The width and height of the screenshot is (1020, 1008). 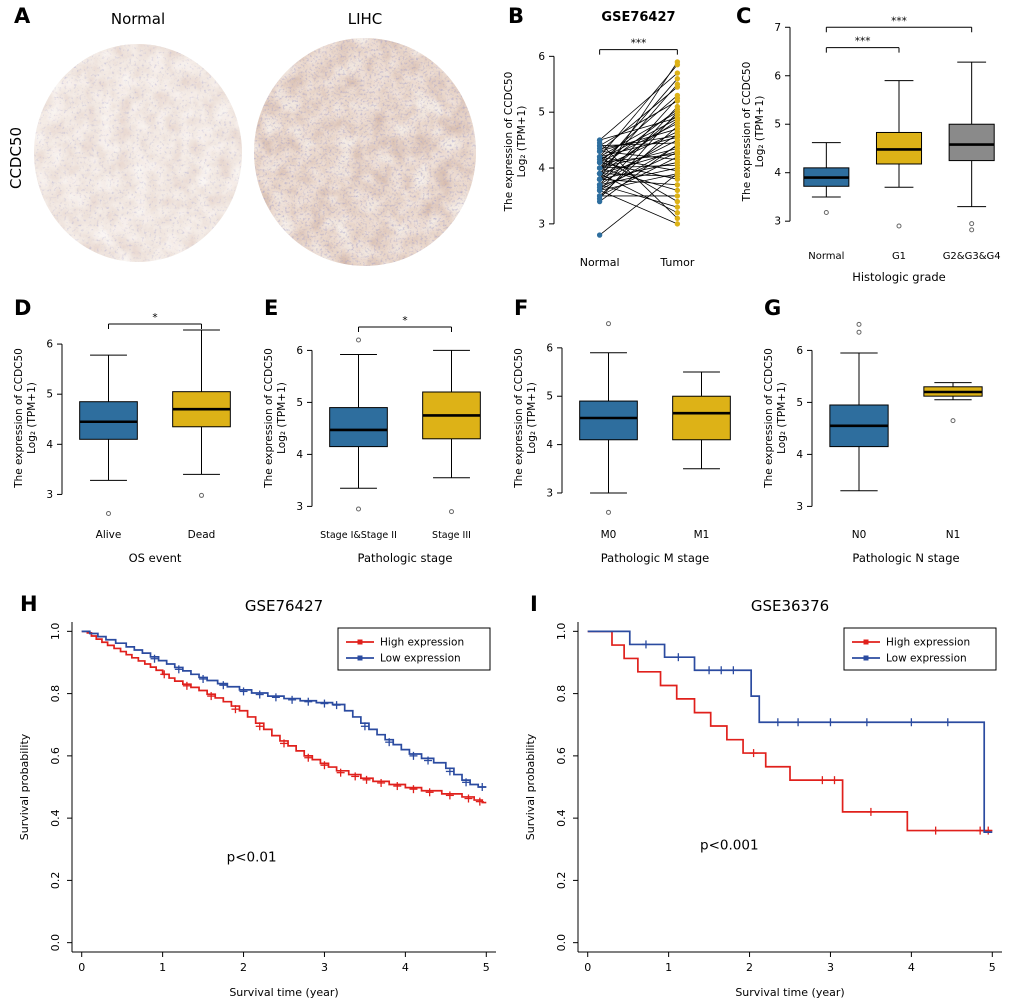 I want to click on svg-text: N0, so click(x=859, y=535).